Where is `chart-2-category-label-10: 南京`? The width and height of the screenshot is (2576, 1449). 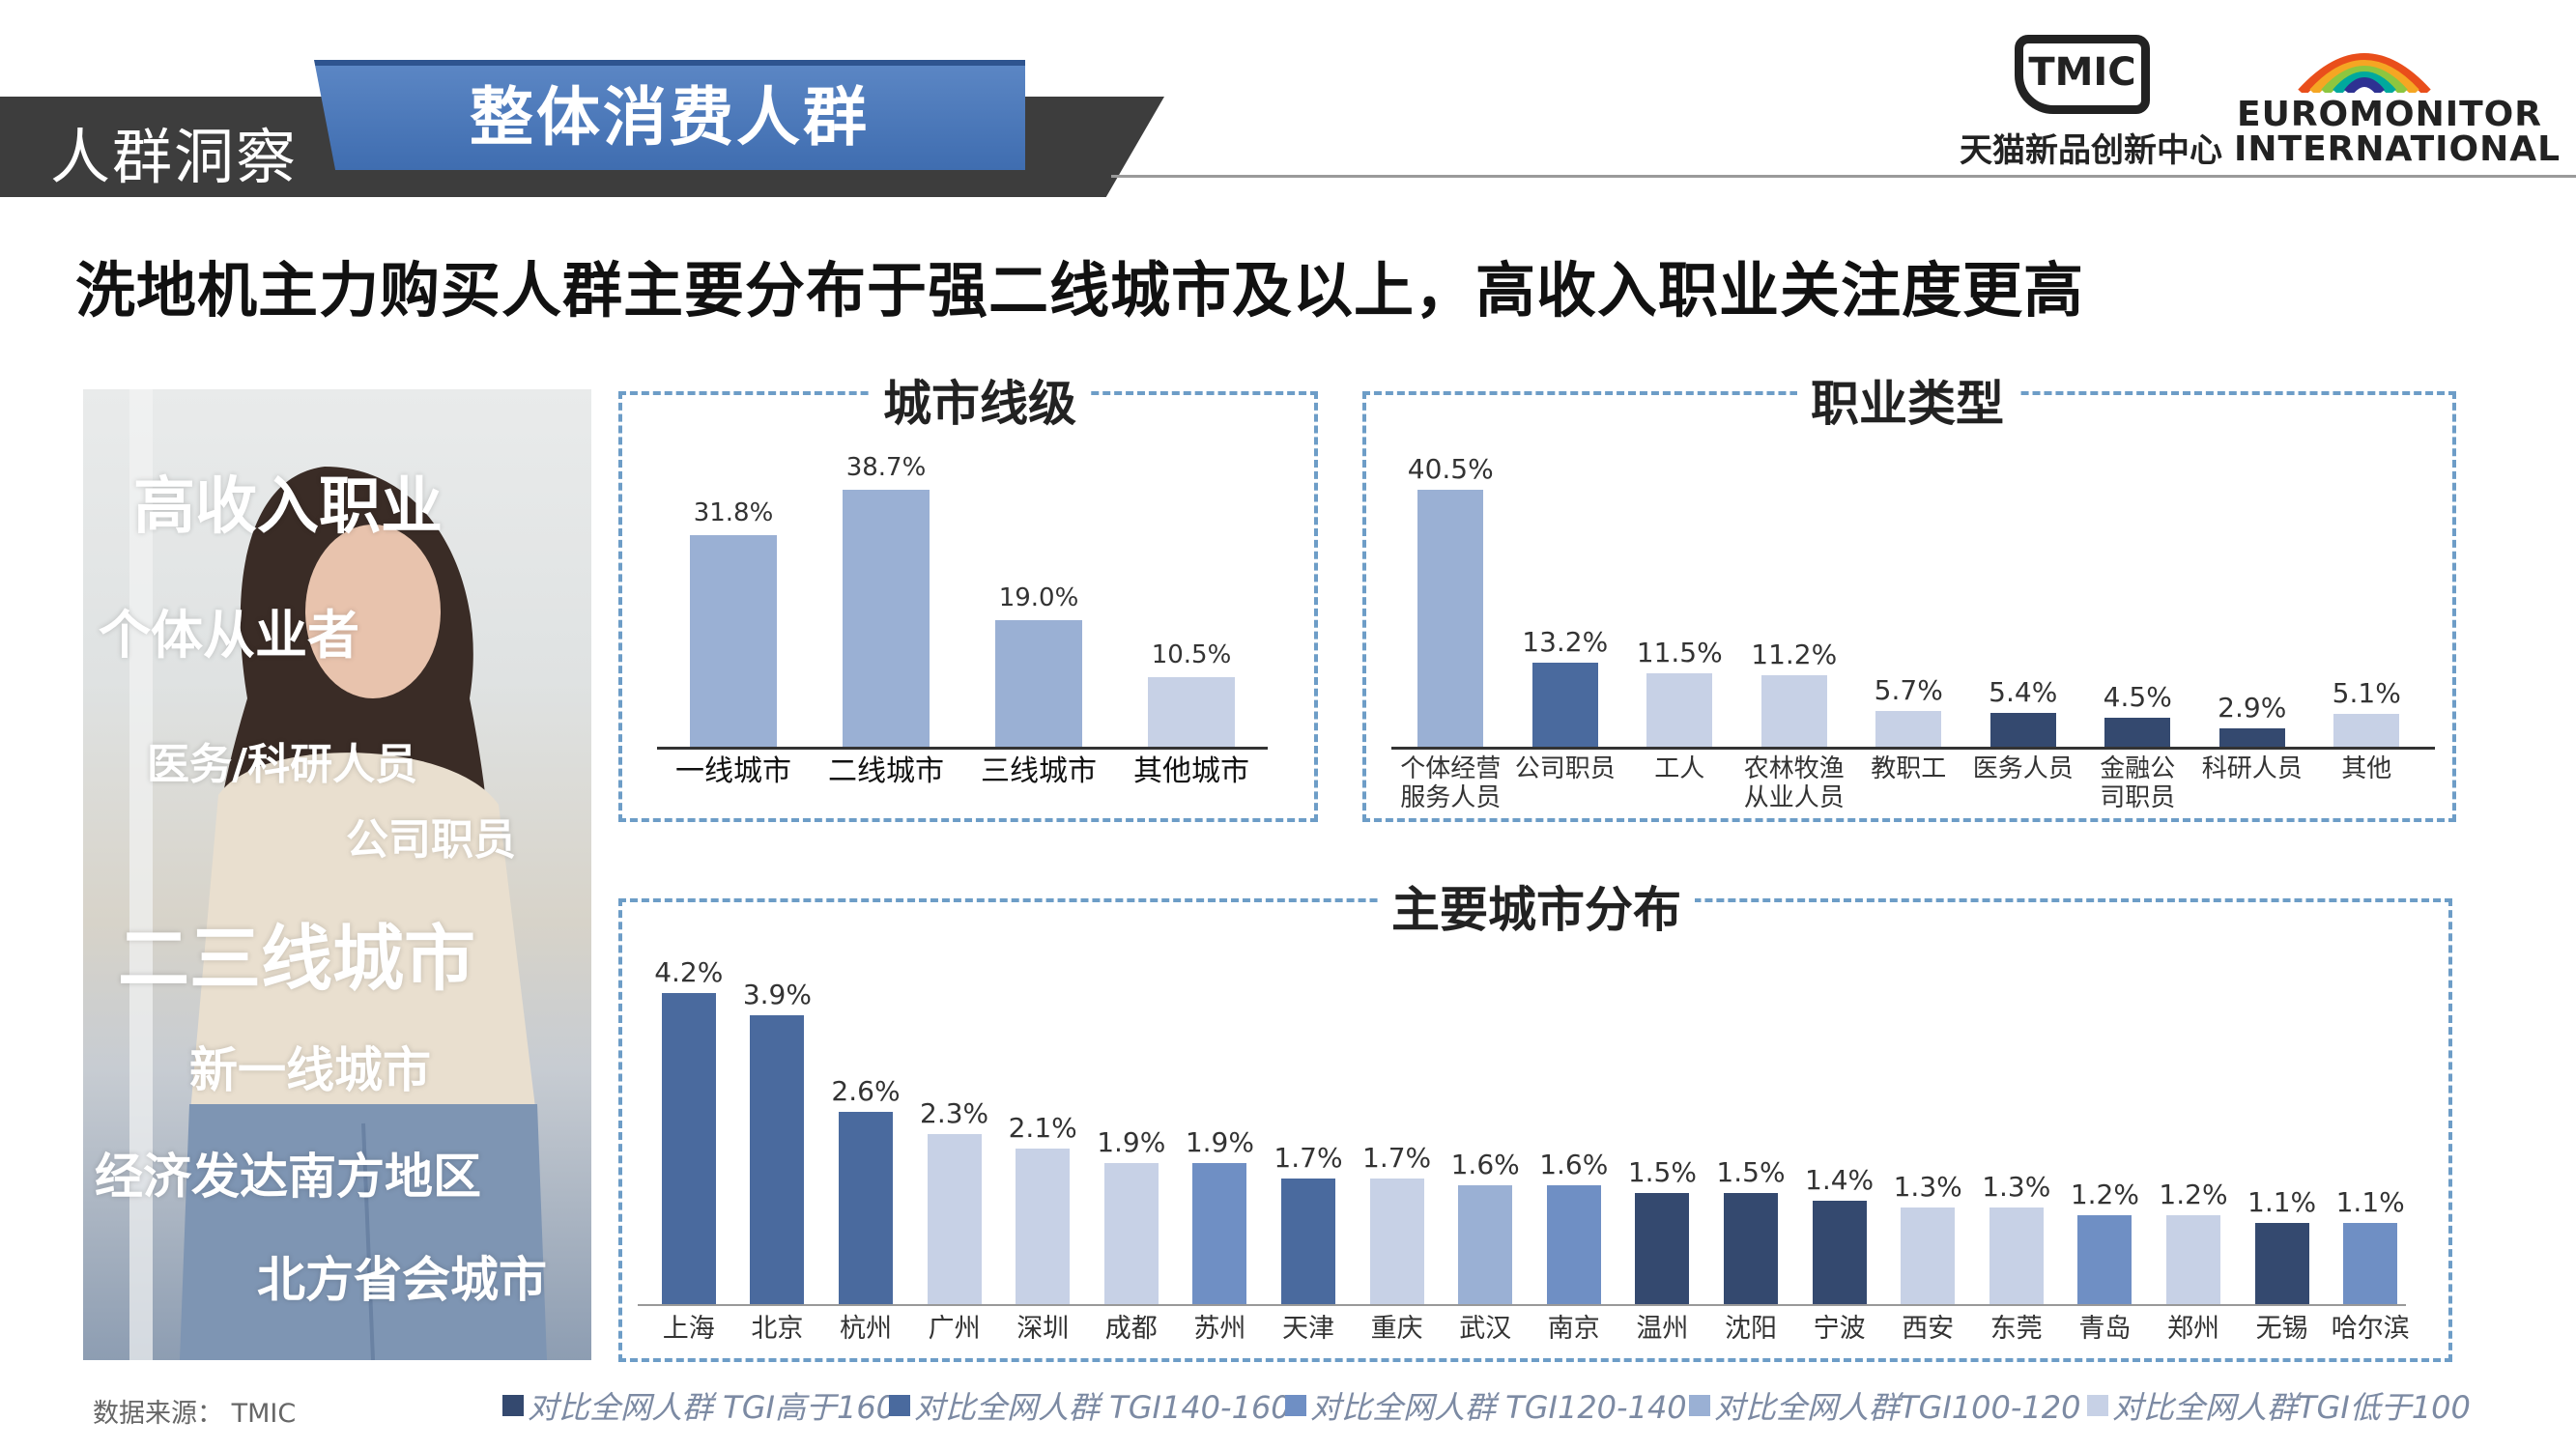
chart-2-category-label-10: 南京 is located at coordinates (1574, 1329).